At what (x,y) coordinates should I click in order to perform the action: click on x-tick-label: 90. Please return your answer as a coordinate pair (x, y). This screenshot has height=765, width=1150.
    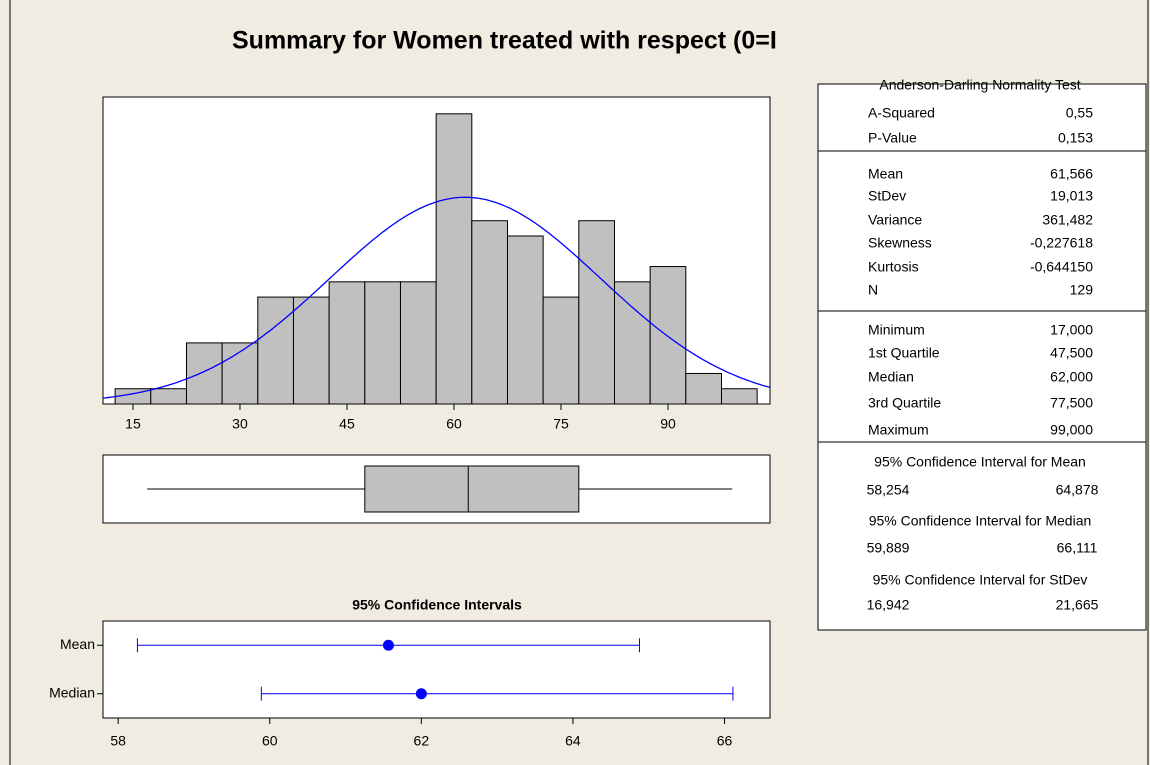
    Looking at the image, I should click on (668, 424).